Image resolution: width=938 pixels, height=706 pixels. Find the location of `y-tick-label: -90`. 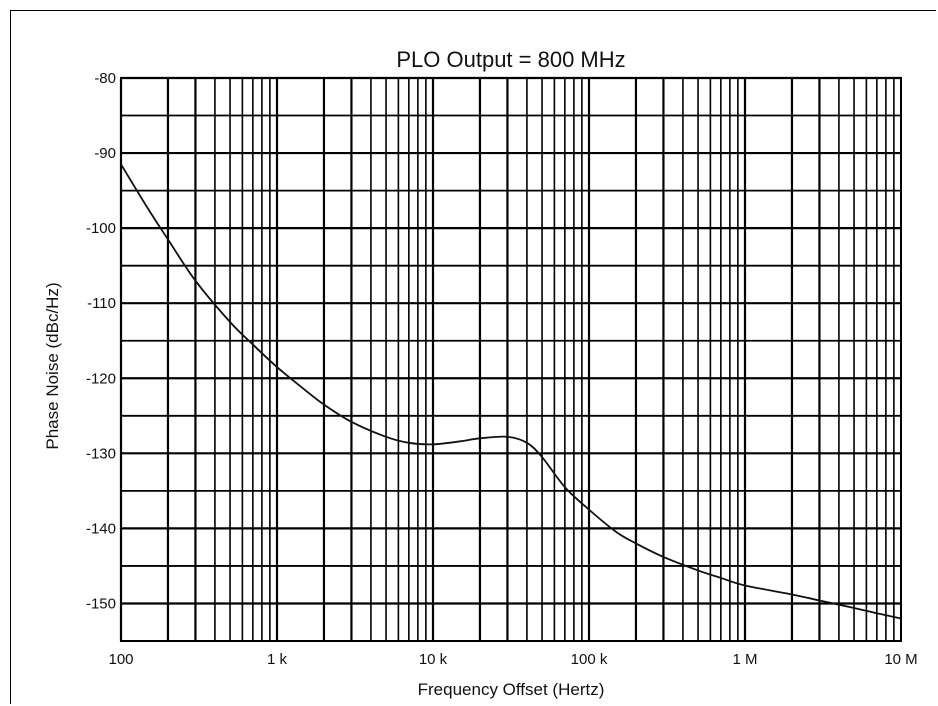

y-tick-label: -90 is located at coordinates (105, 153).